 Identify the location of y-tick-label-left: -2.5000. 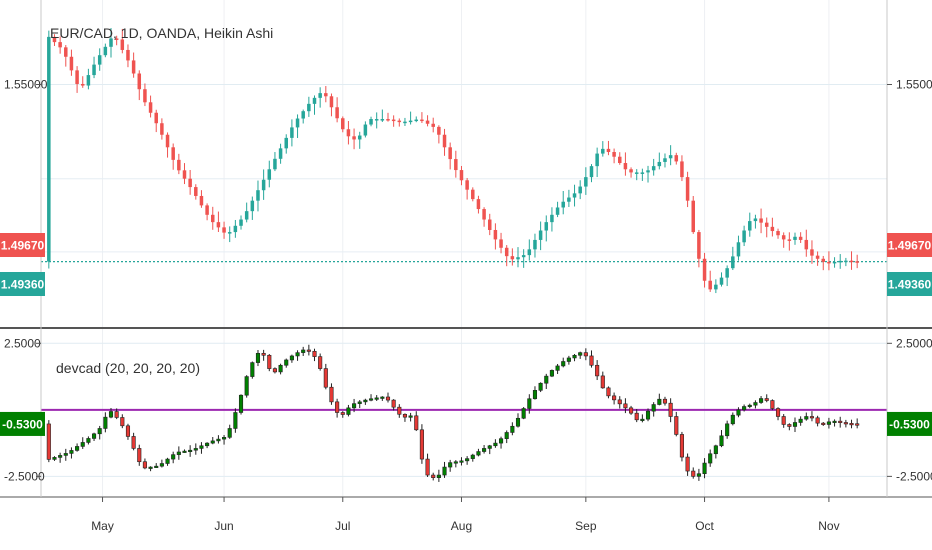
(24, 476).